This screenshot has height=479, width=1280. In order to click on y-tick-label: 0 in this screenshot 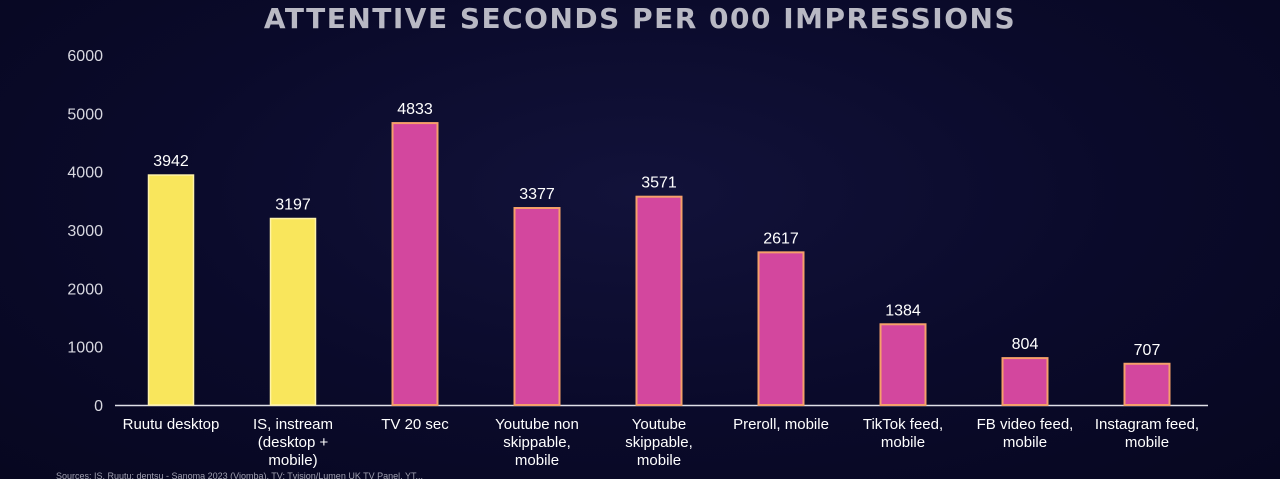, I will do `click(98, 406)`.